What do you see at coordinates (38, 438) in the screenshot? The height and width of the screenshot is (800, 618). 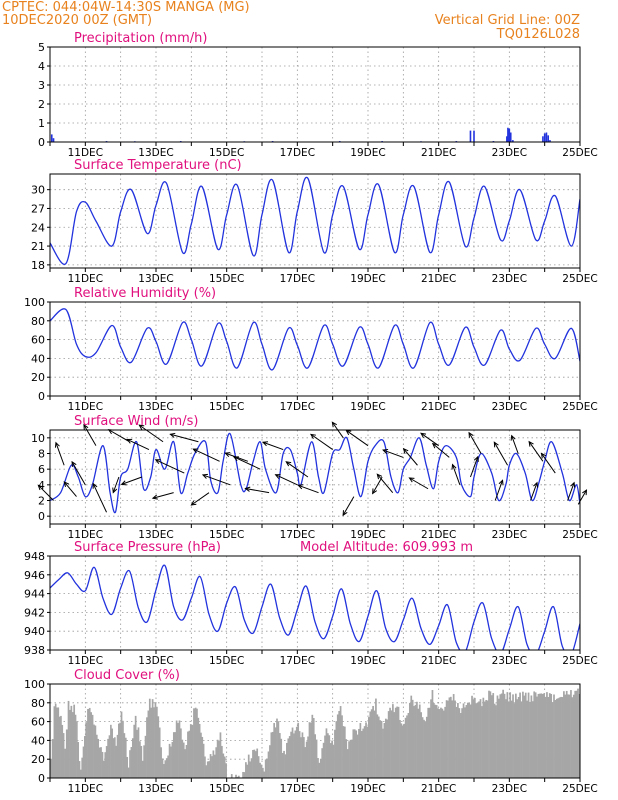 I see `wind-ytick-label: 10` at bounding box center [38, 438].